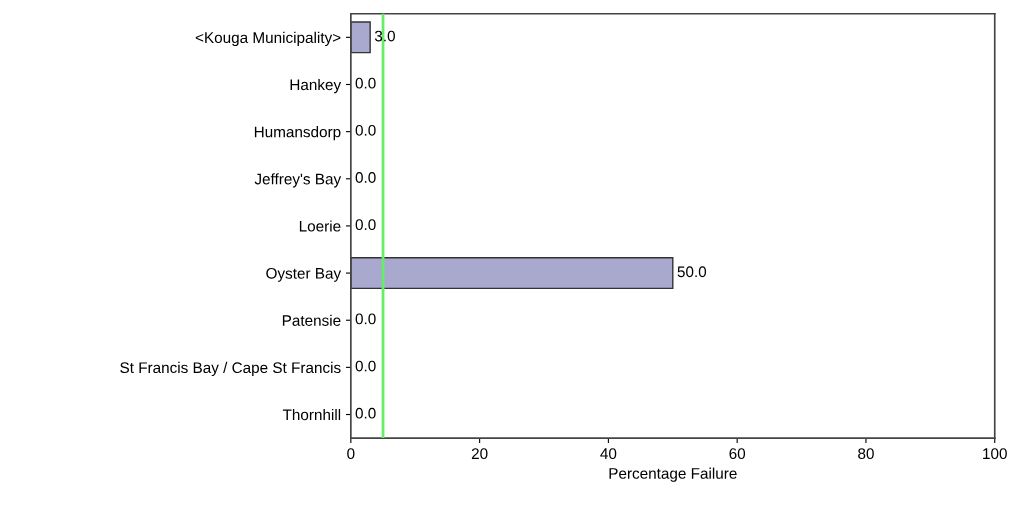  I want to click on data-label: 50.0, so click(692, 272).